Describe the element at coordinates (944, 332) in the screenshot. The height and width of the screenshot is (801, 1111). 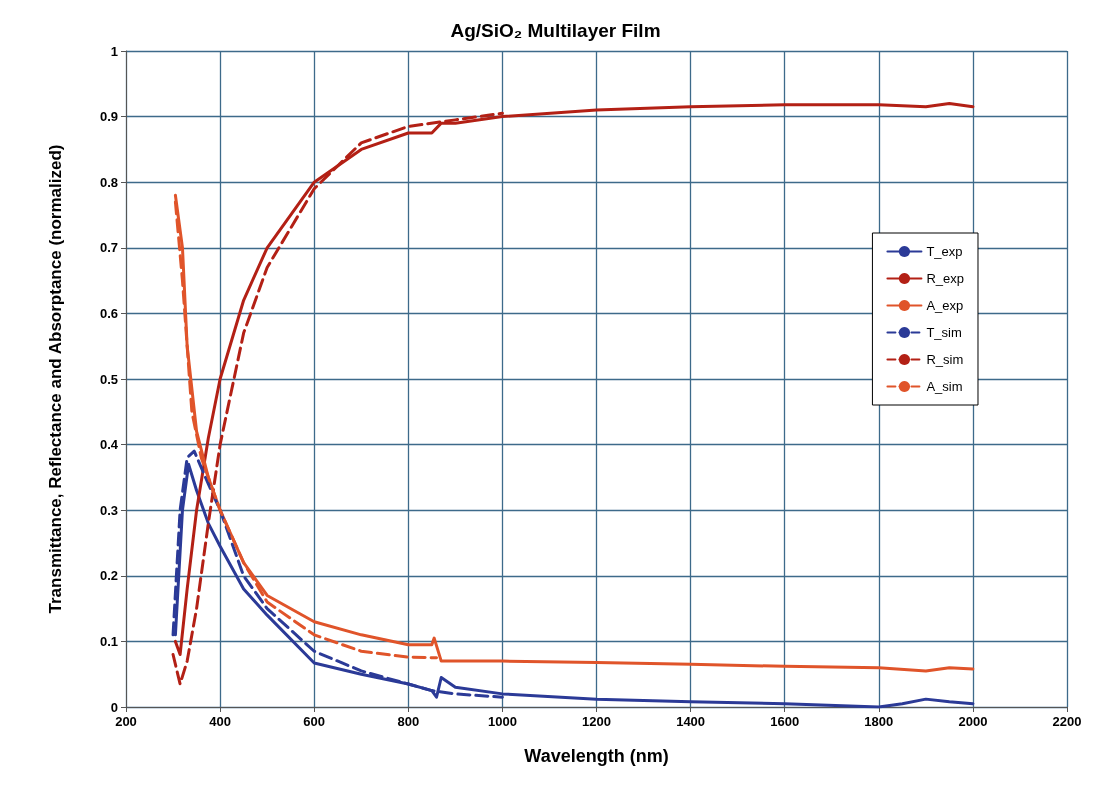
I see `legend-label: T_sim` at that location.